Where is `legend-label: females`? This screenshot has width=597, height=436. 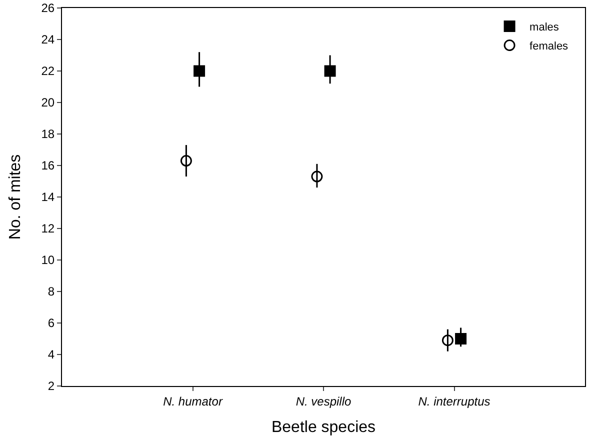 legend-label: females is located at coordinates (549, 46).